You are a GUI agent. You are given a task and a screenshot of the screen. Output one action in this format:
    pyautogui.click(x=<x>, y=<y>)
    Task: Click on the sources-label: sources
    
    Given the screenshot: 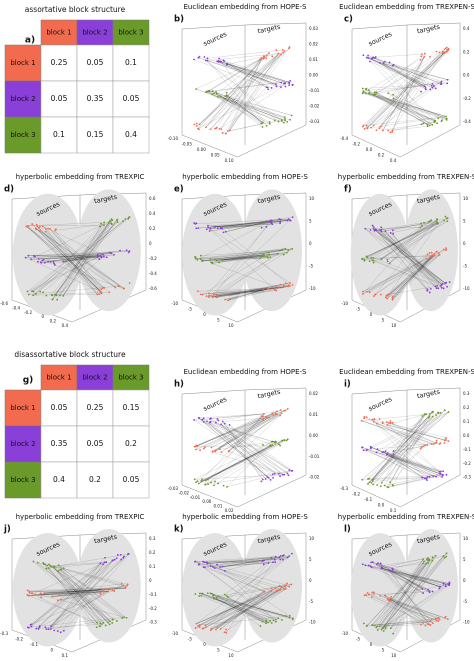 What is the action you would take?
    pyautogui.click(x=380, y=39)
    